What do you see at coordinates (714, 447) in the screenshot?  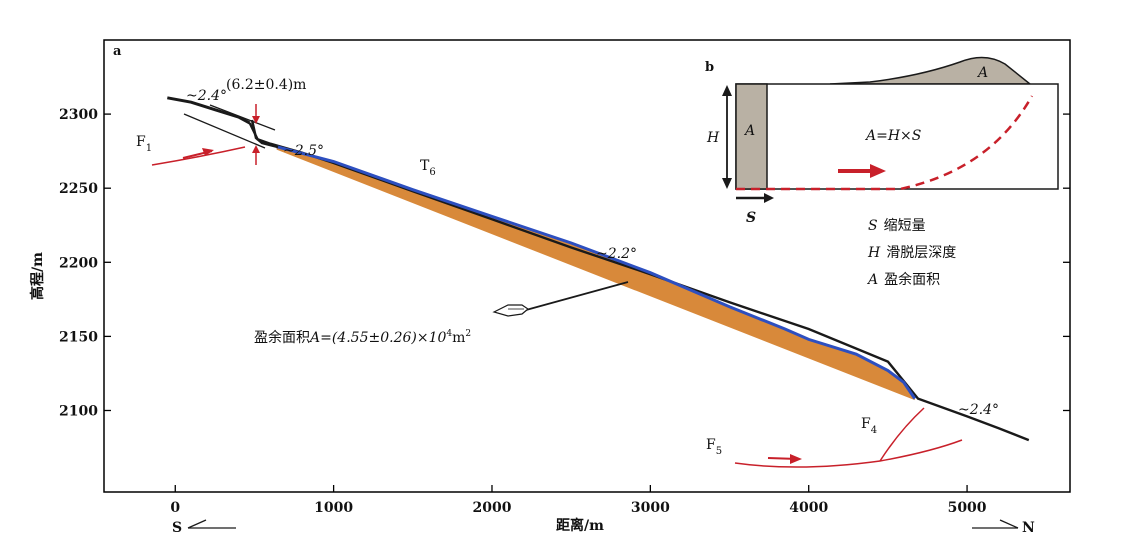 I see `fault-f5-label: F5` at bounding box center [714, 447].